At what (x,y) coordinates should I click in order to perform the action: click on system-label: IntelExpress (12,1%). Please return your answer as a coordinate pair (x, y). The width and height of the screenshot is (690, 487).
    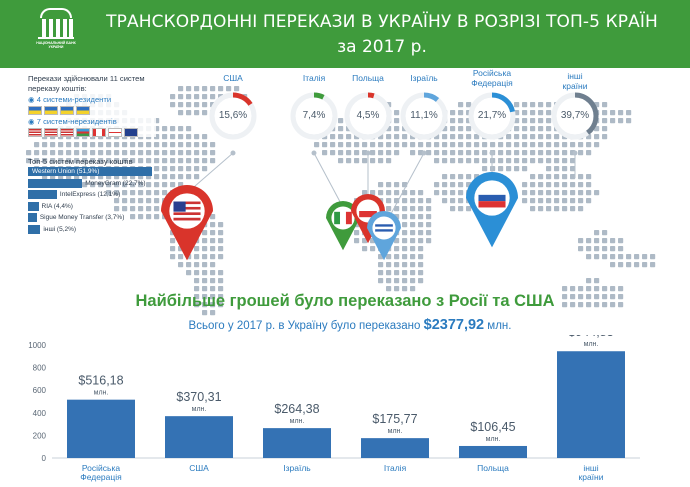
    Looking at the image, I should click on (90, 194).